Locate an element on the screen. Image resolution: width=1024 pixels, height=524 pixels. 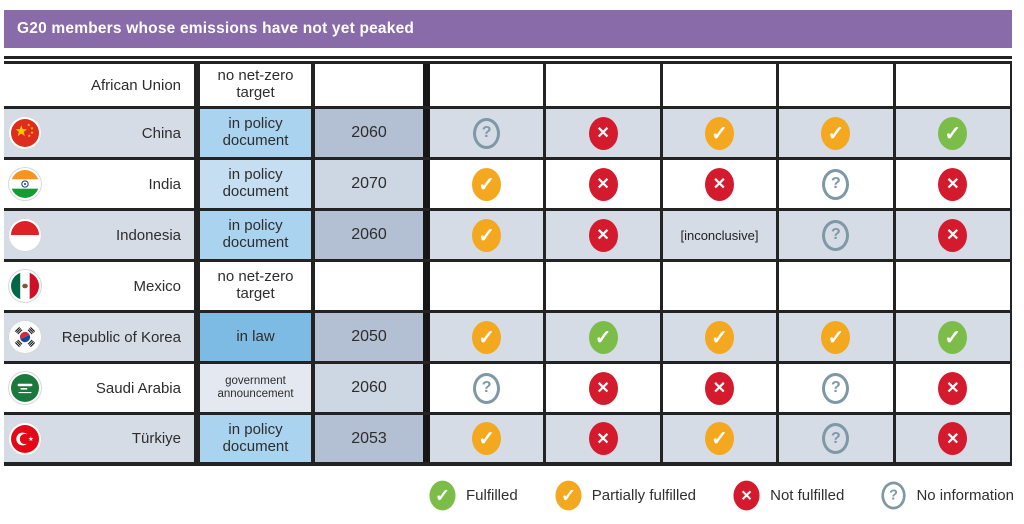
country-cell: Saudi Arabia is located at coordinates (102, 388).